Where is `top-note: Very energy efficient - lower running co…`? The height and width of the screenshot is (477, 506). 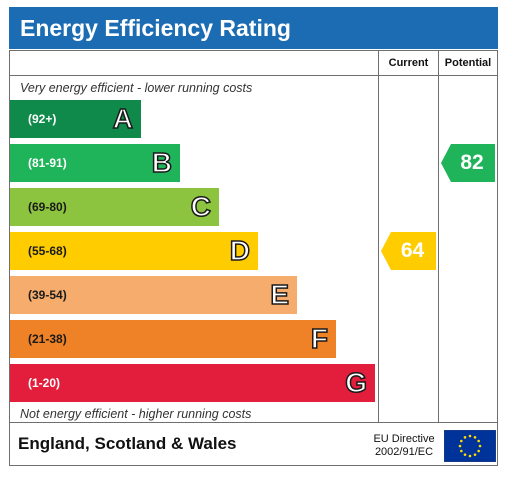
top-note: Very energy efficient - lower running co… is located at coordinates (136, 88).